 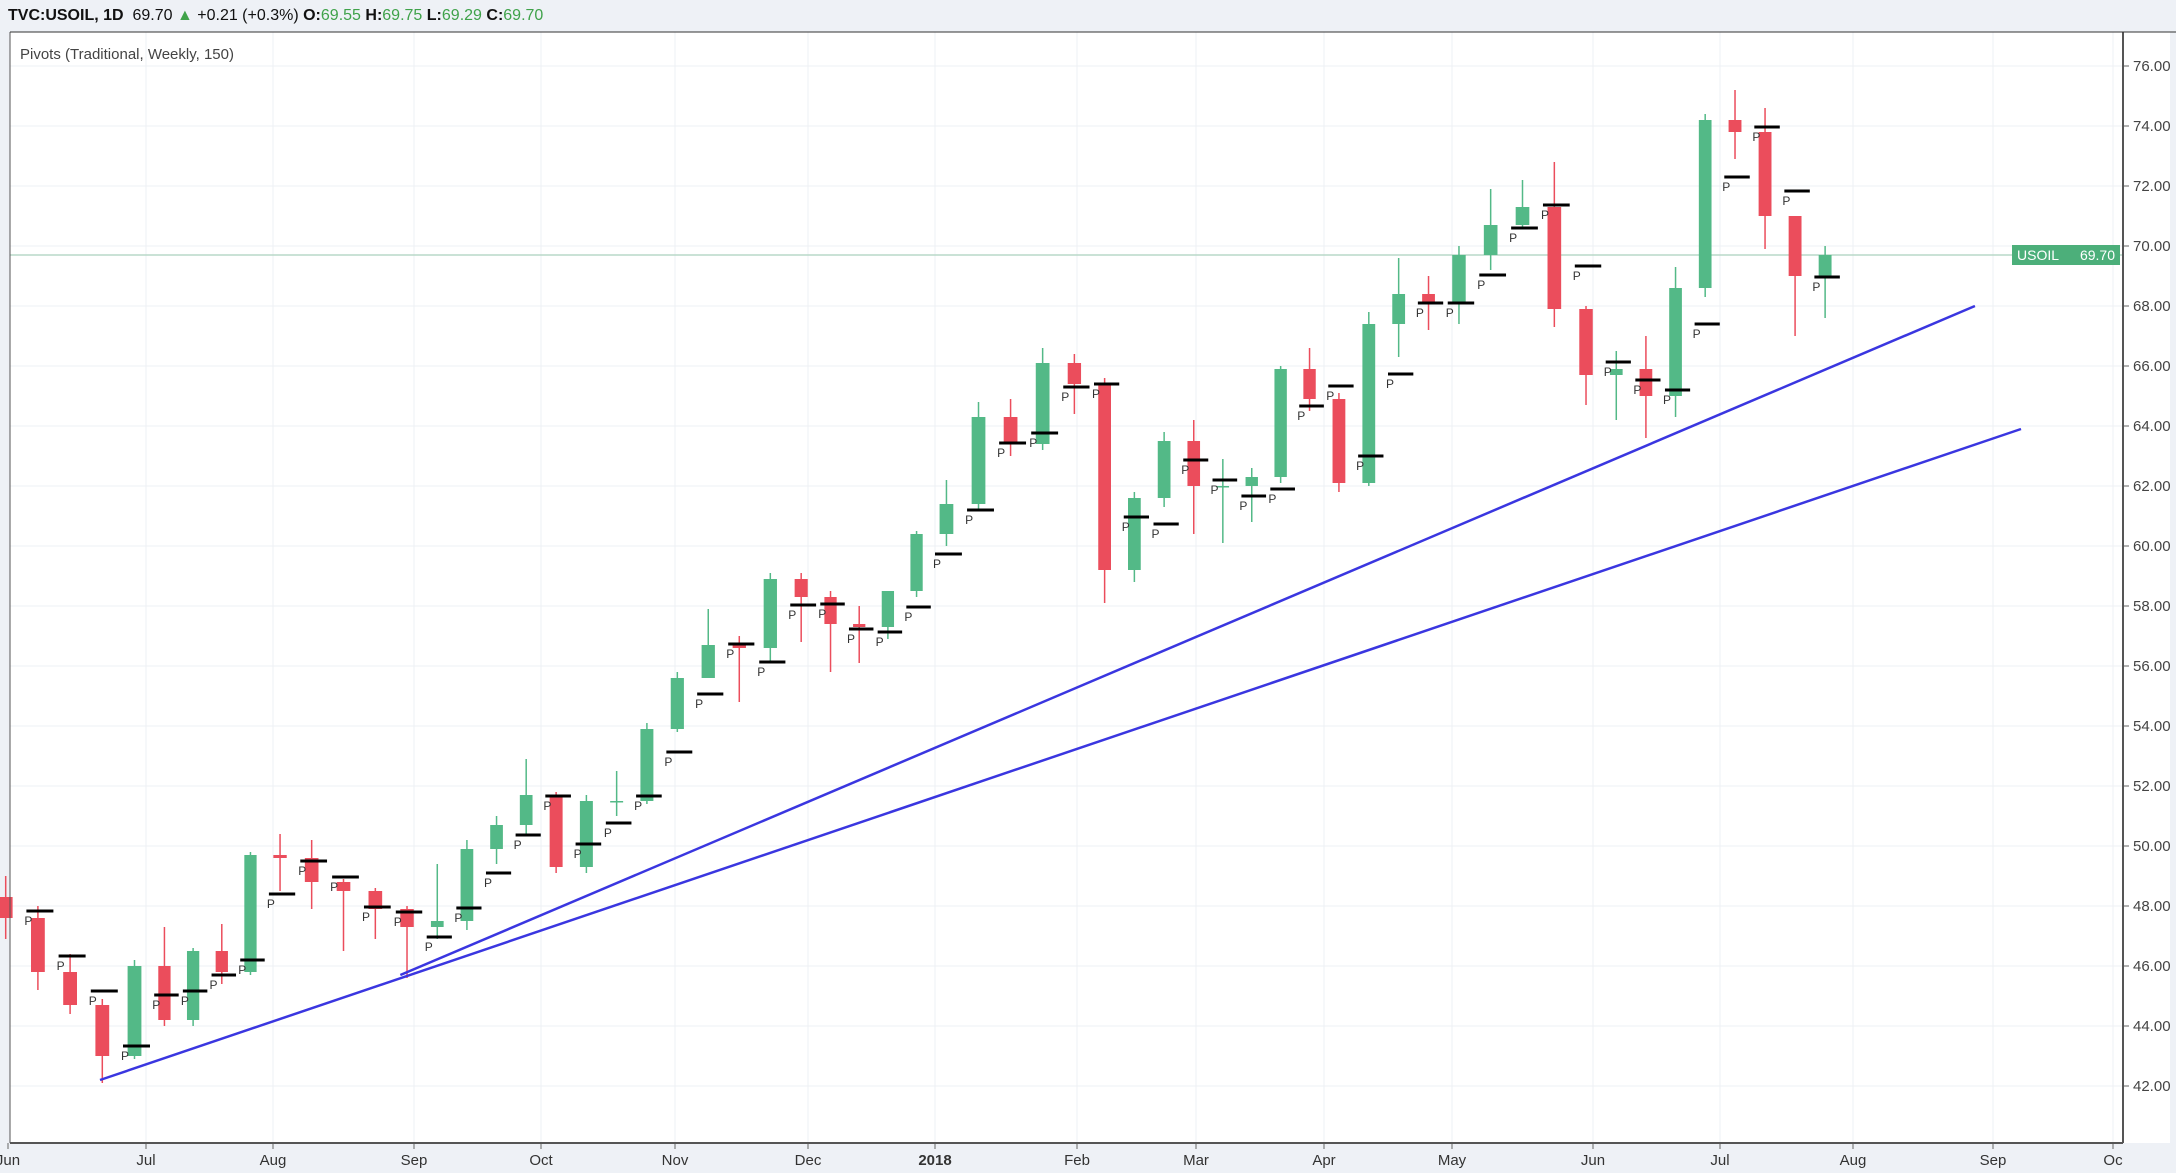 I want to click on y-tick-label: 74.00, so click(x=2152, y=126).